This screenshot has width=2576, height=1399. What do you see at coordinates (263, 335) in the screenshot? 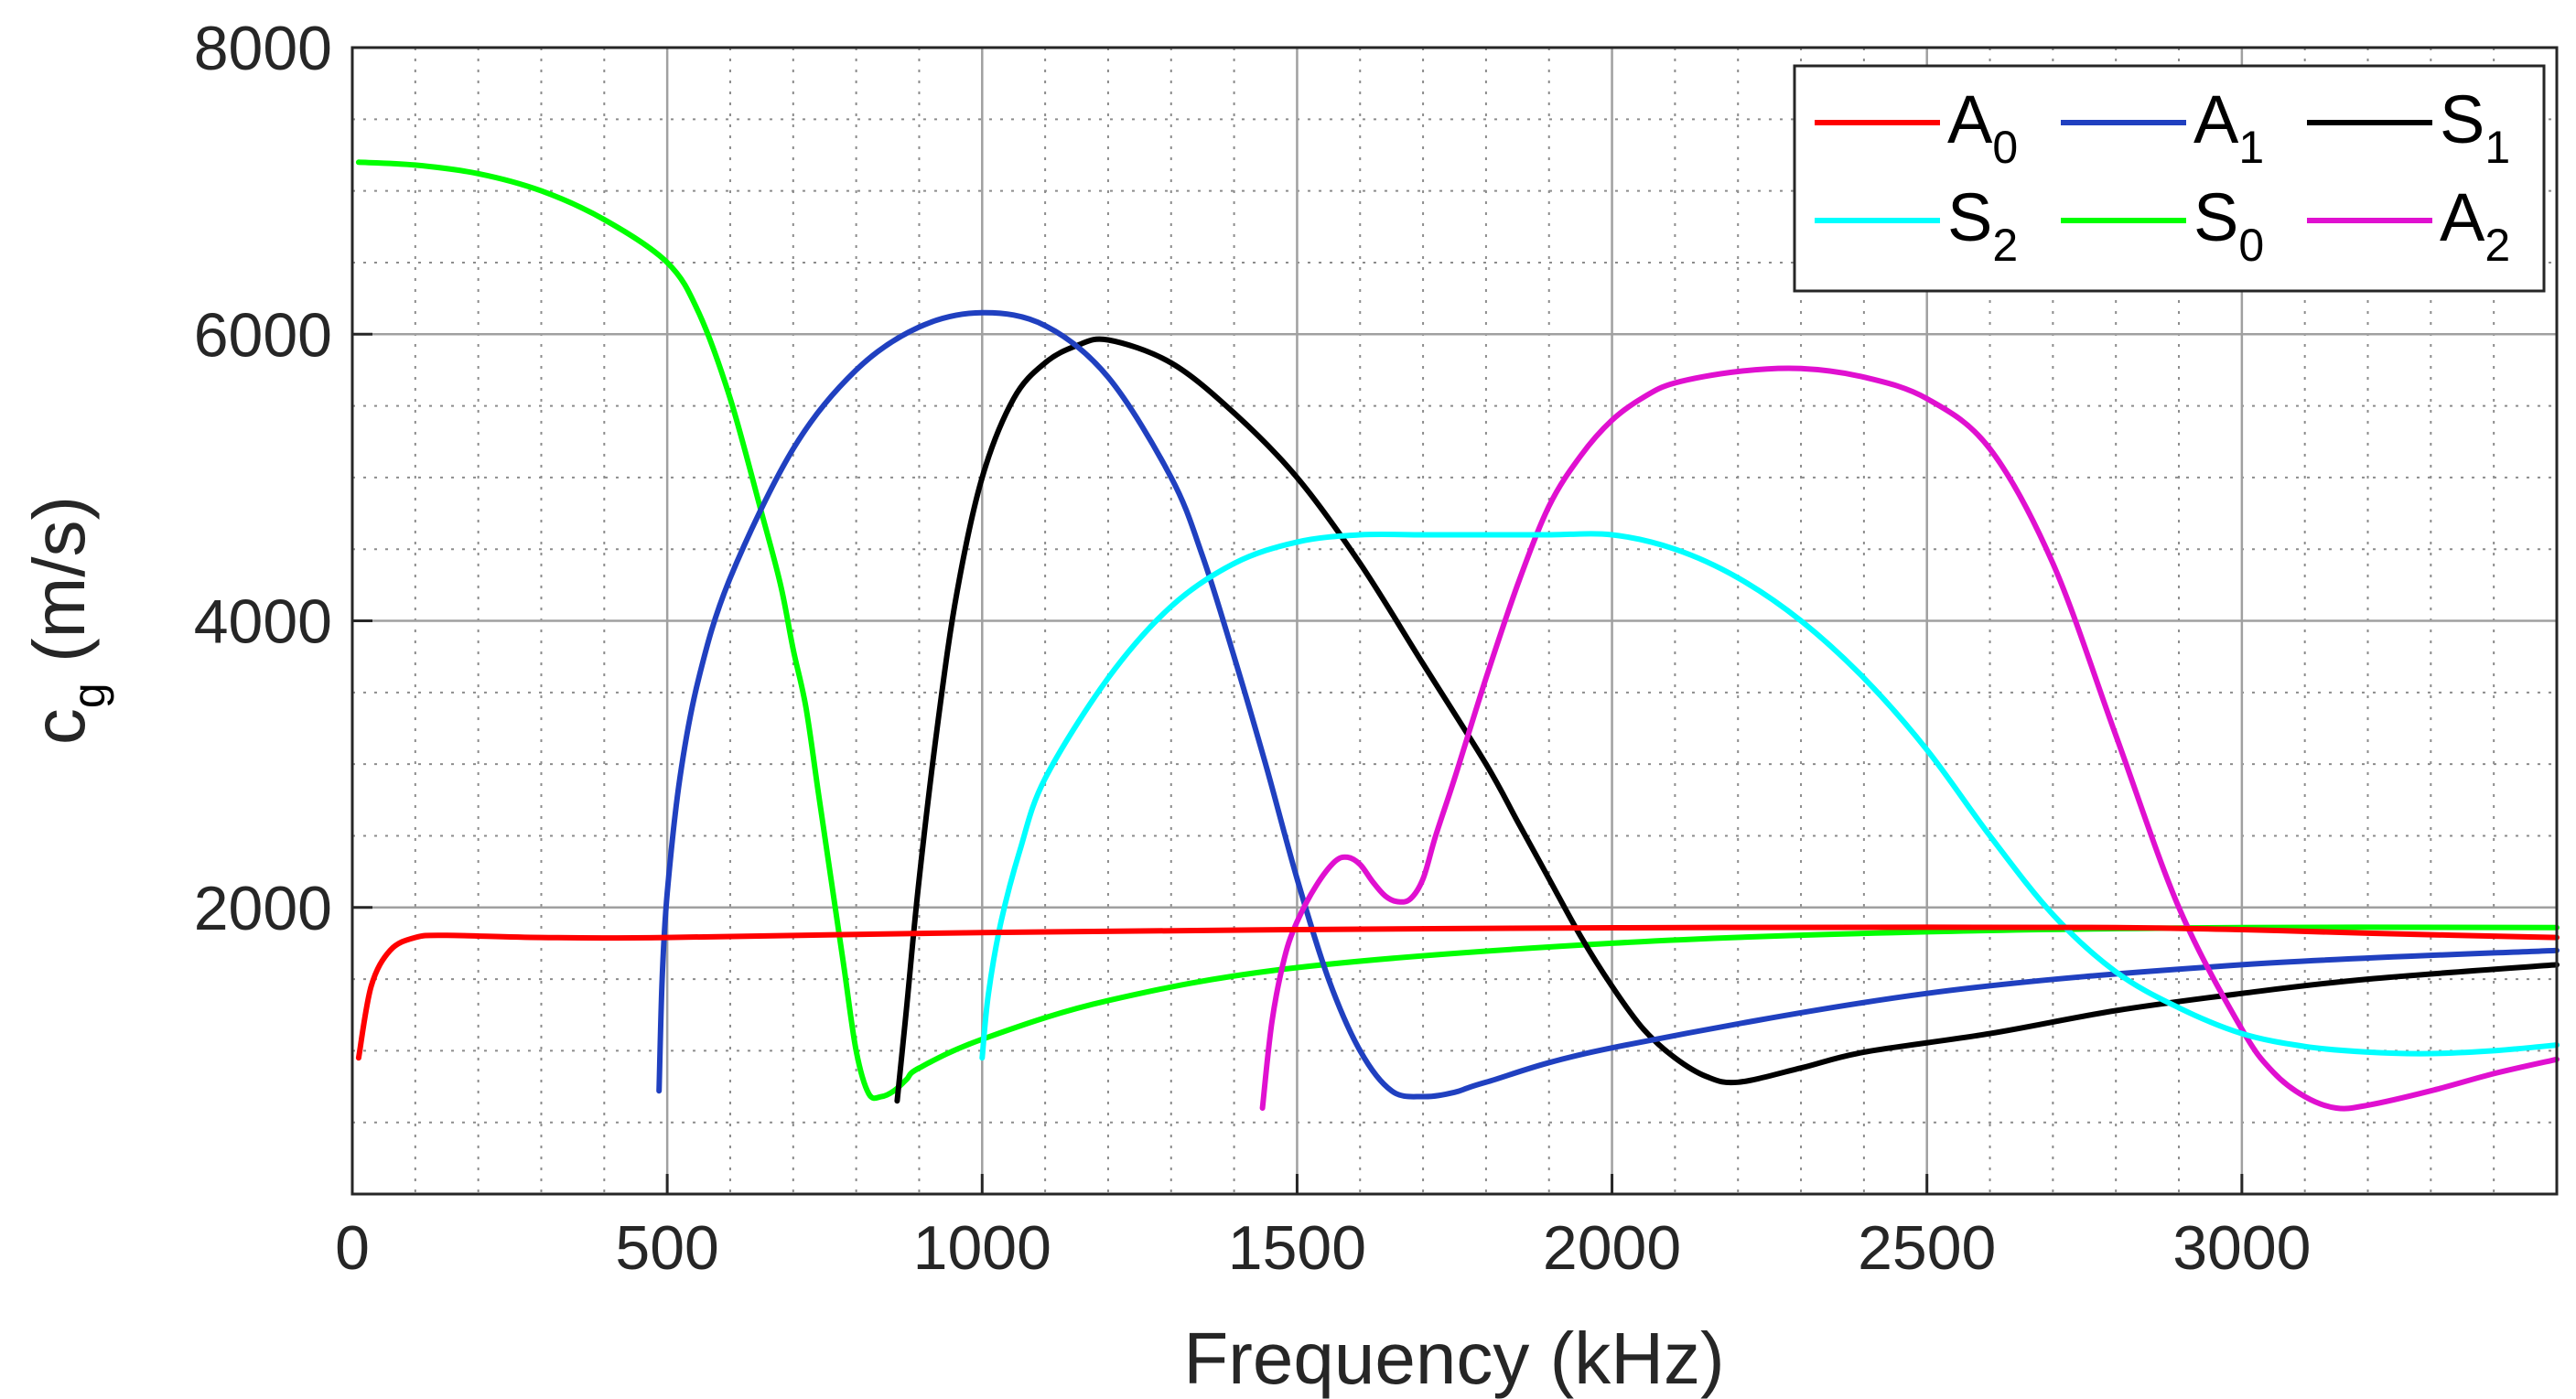
I see `y-tick-label: 6000` at bounding box center [263, 335].